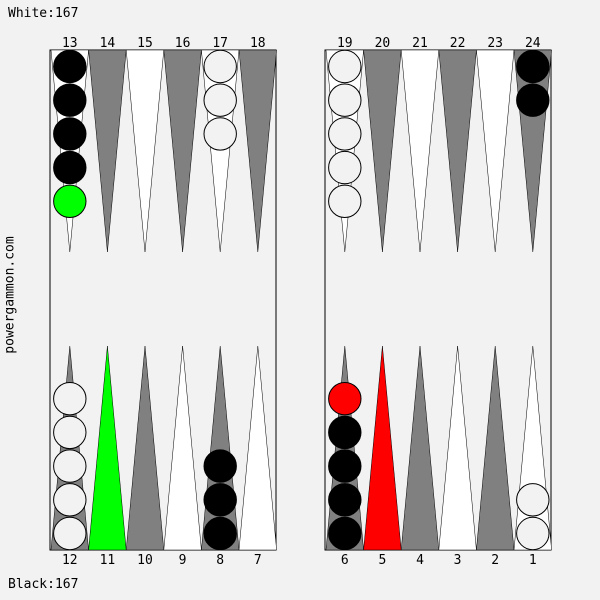 This screenshot has width=600, height=600. What do you see at coordinates (43, 584) in the screenshot?
I see `black-score: Black:167` at bounding box center [43, 584].